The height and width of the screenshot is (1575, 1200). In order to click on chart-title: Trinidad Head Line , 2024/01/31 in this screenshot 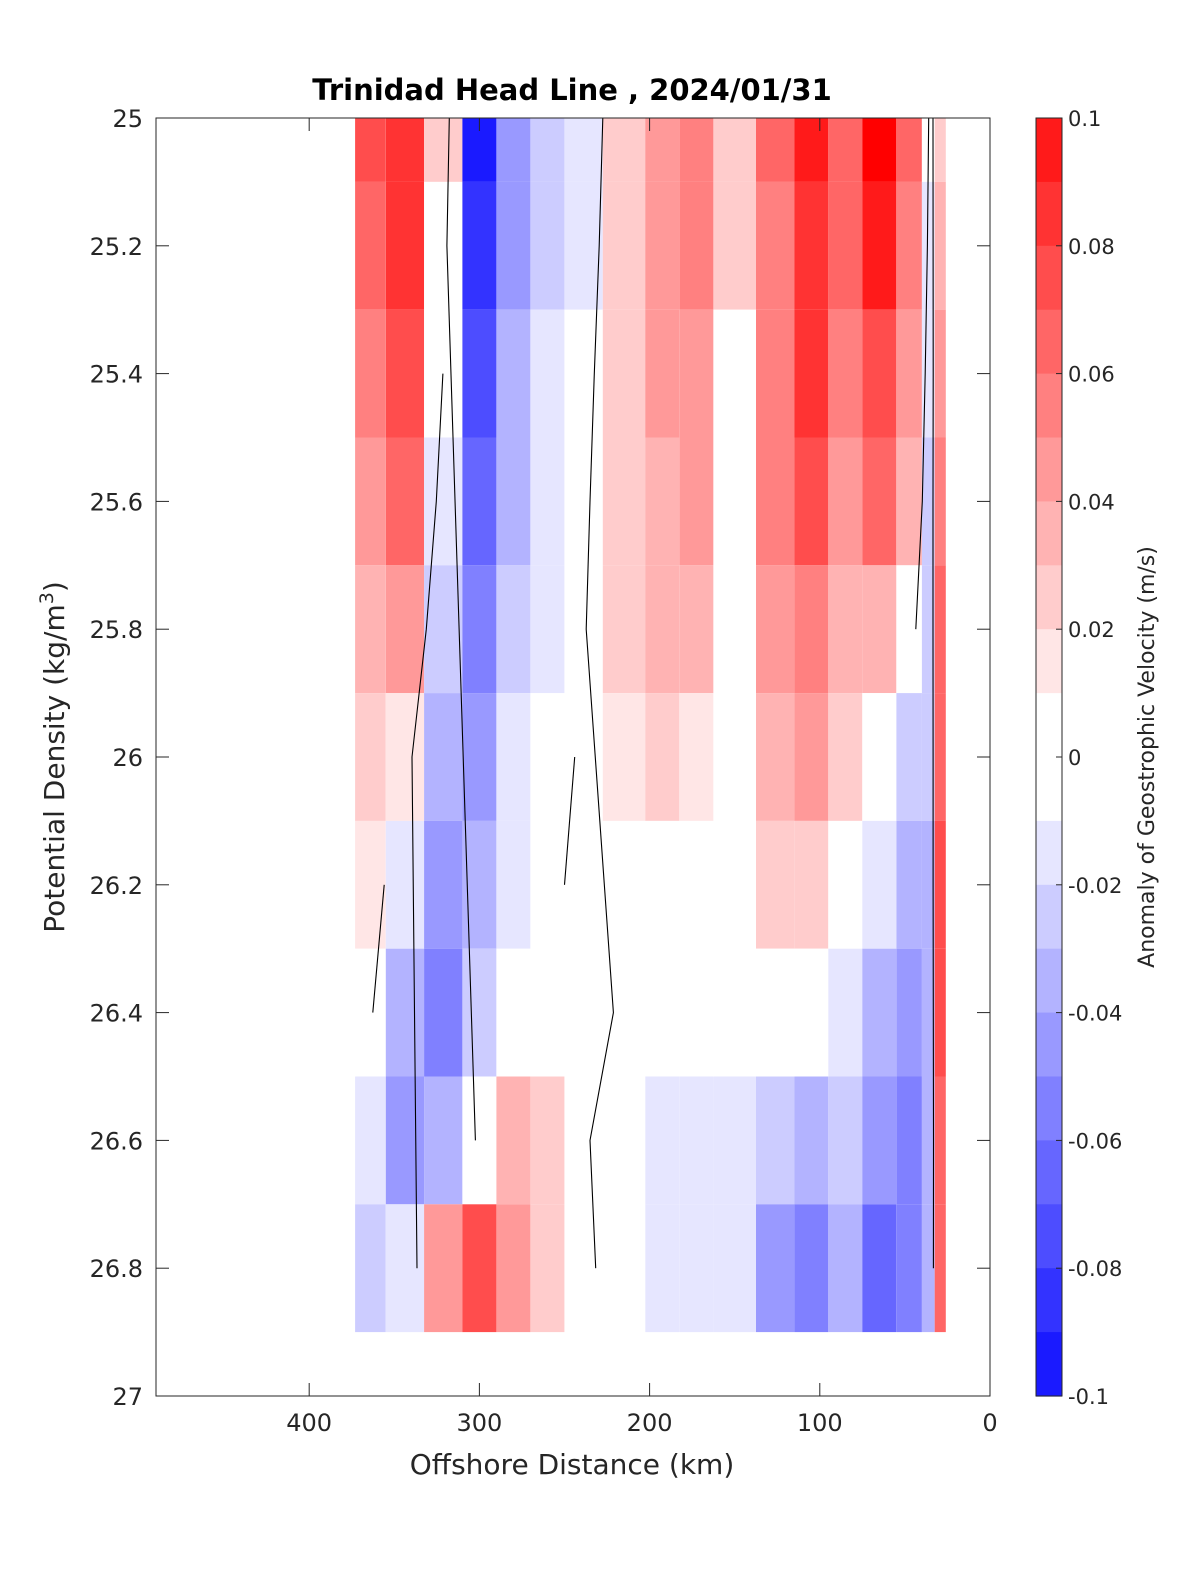, I will do `click(572, 90)`.